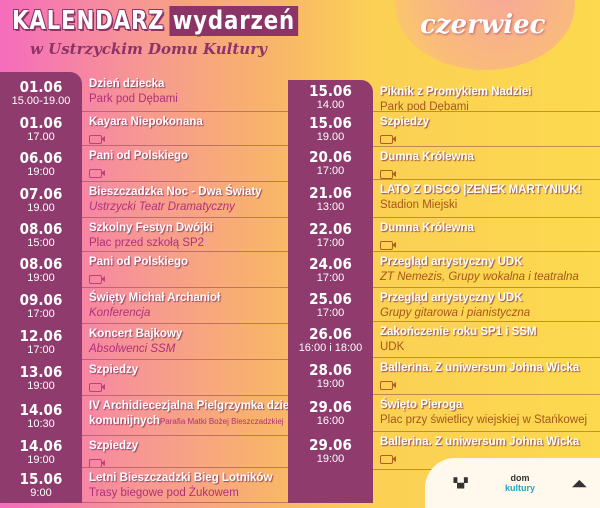  Describe the element at coordinates (427, 157) in the screenshot. I see `event-title: Dumna Królewna` at that location.